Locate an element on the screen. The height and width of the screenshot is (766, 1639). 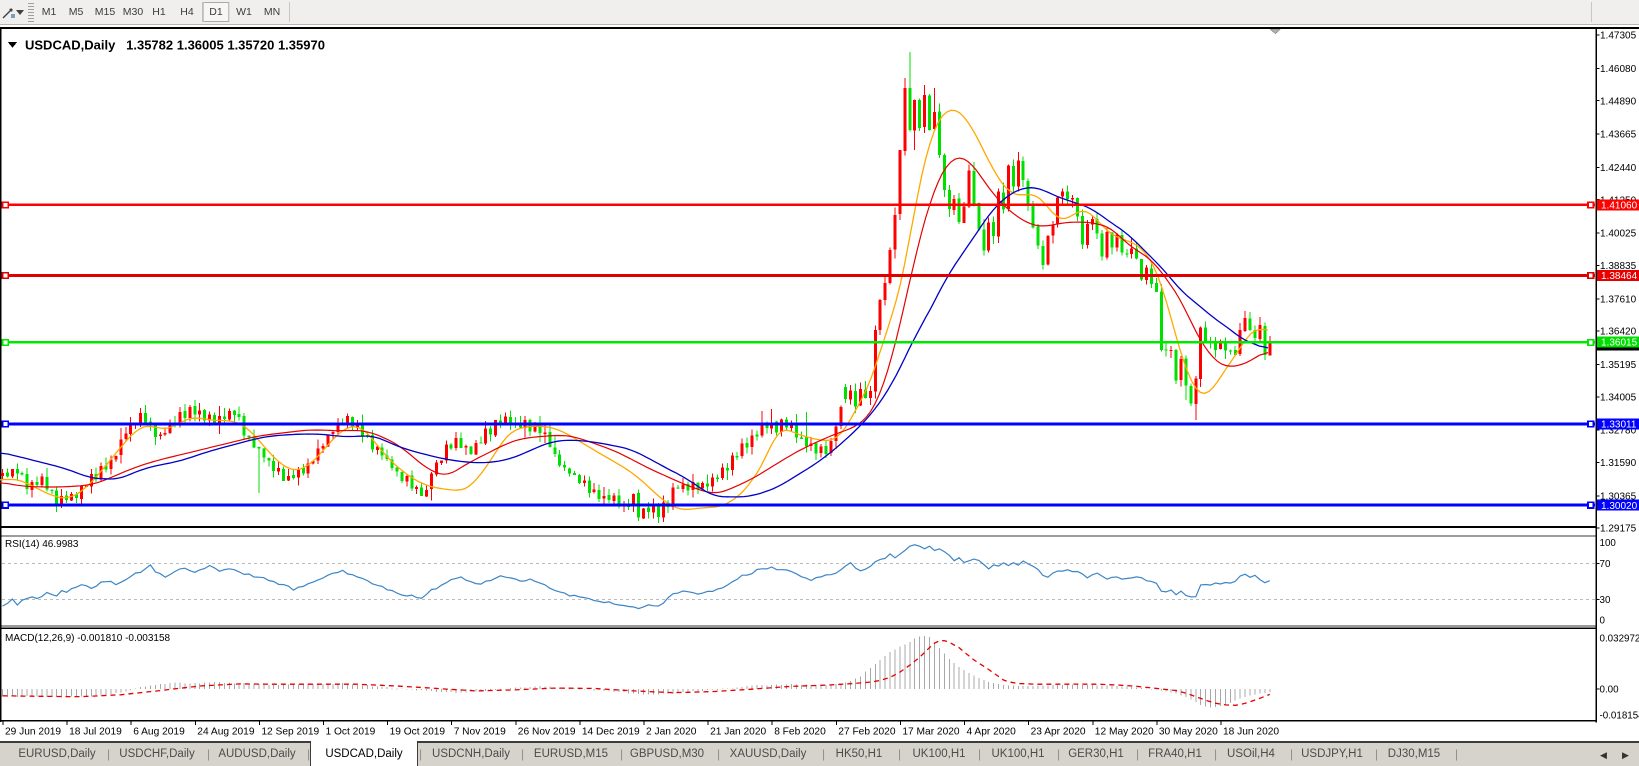
svg-text: 1.29175 is located at coordinates (1618, 529).